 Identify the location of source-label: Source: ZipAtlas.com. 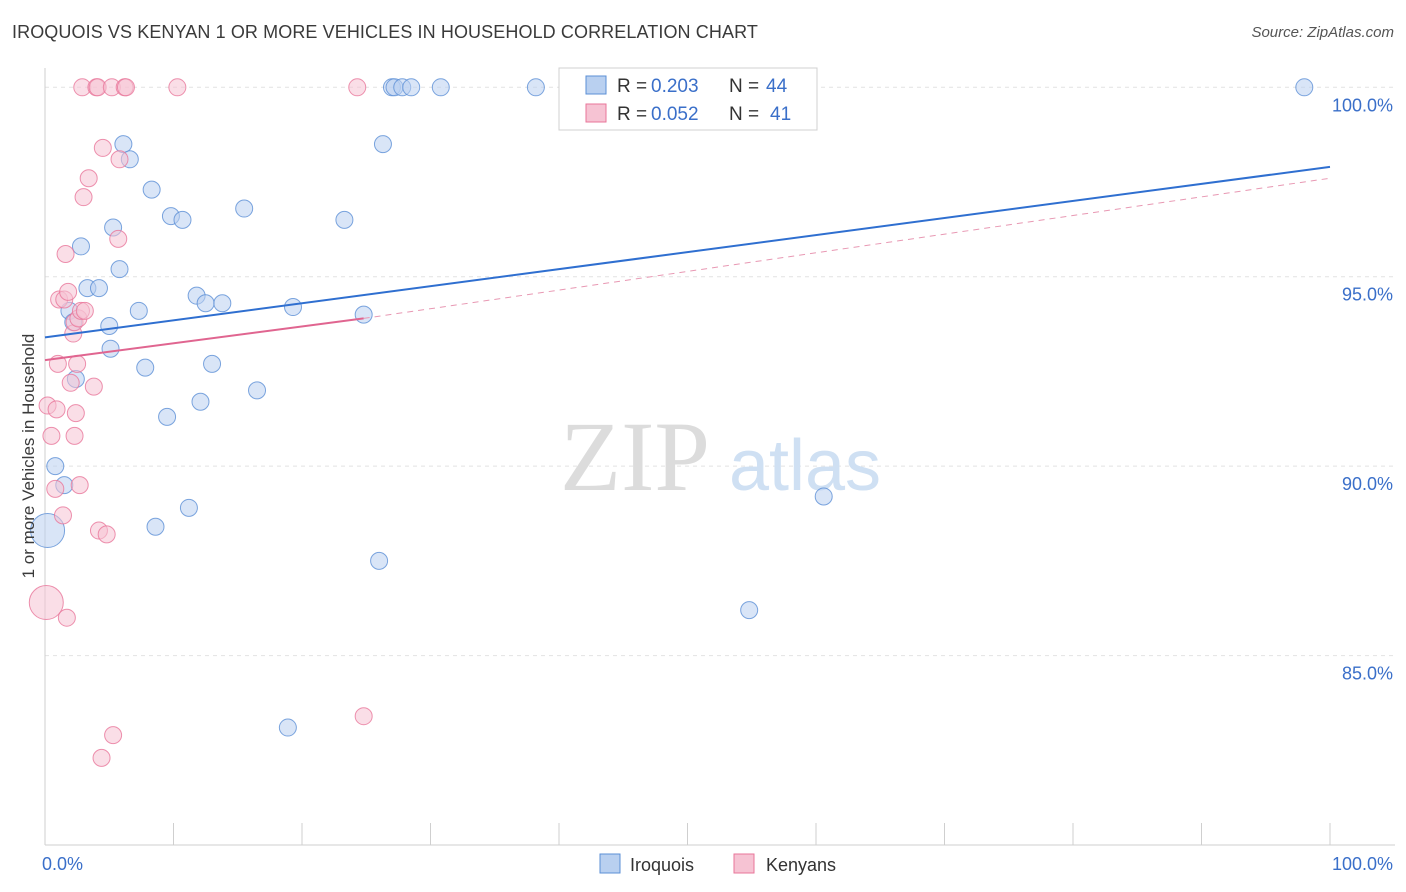
(1322, 32).